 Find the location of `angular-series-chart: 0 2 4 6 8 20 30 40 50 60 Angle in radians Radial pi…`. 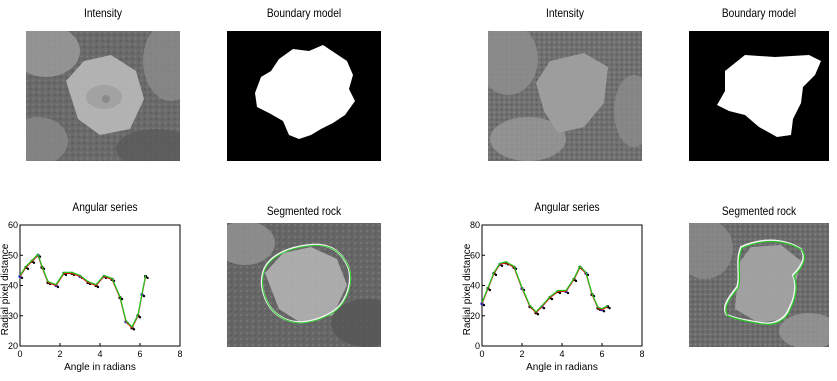

angular-series-chart: 0 2 4 6 8 20 30 40 50 60 Angle in radians Radial pi… is located at coordinates (91, 296).